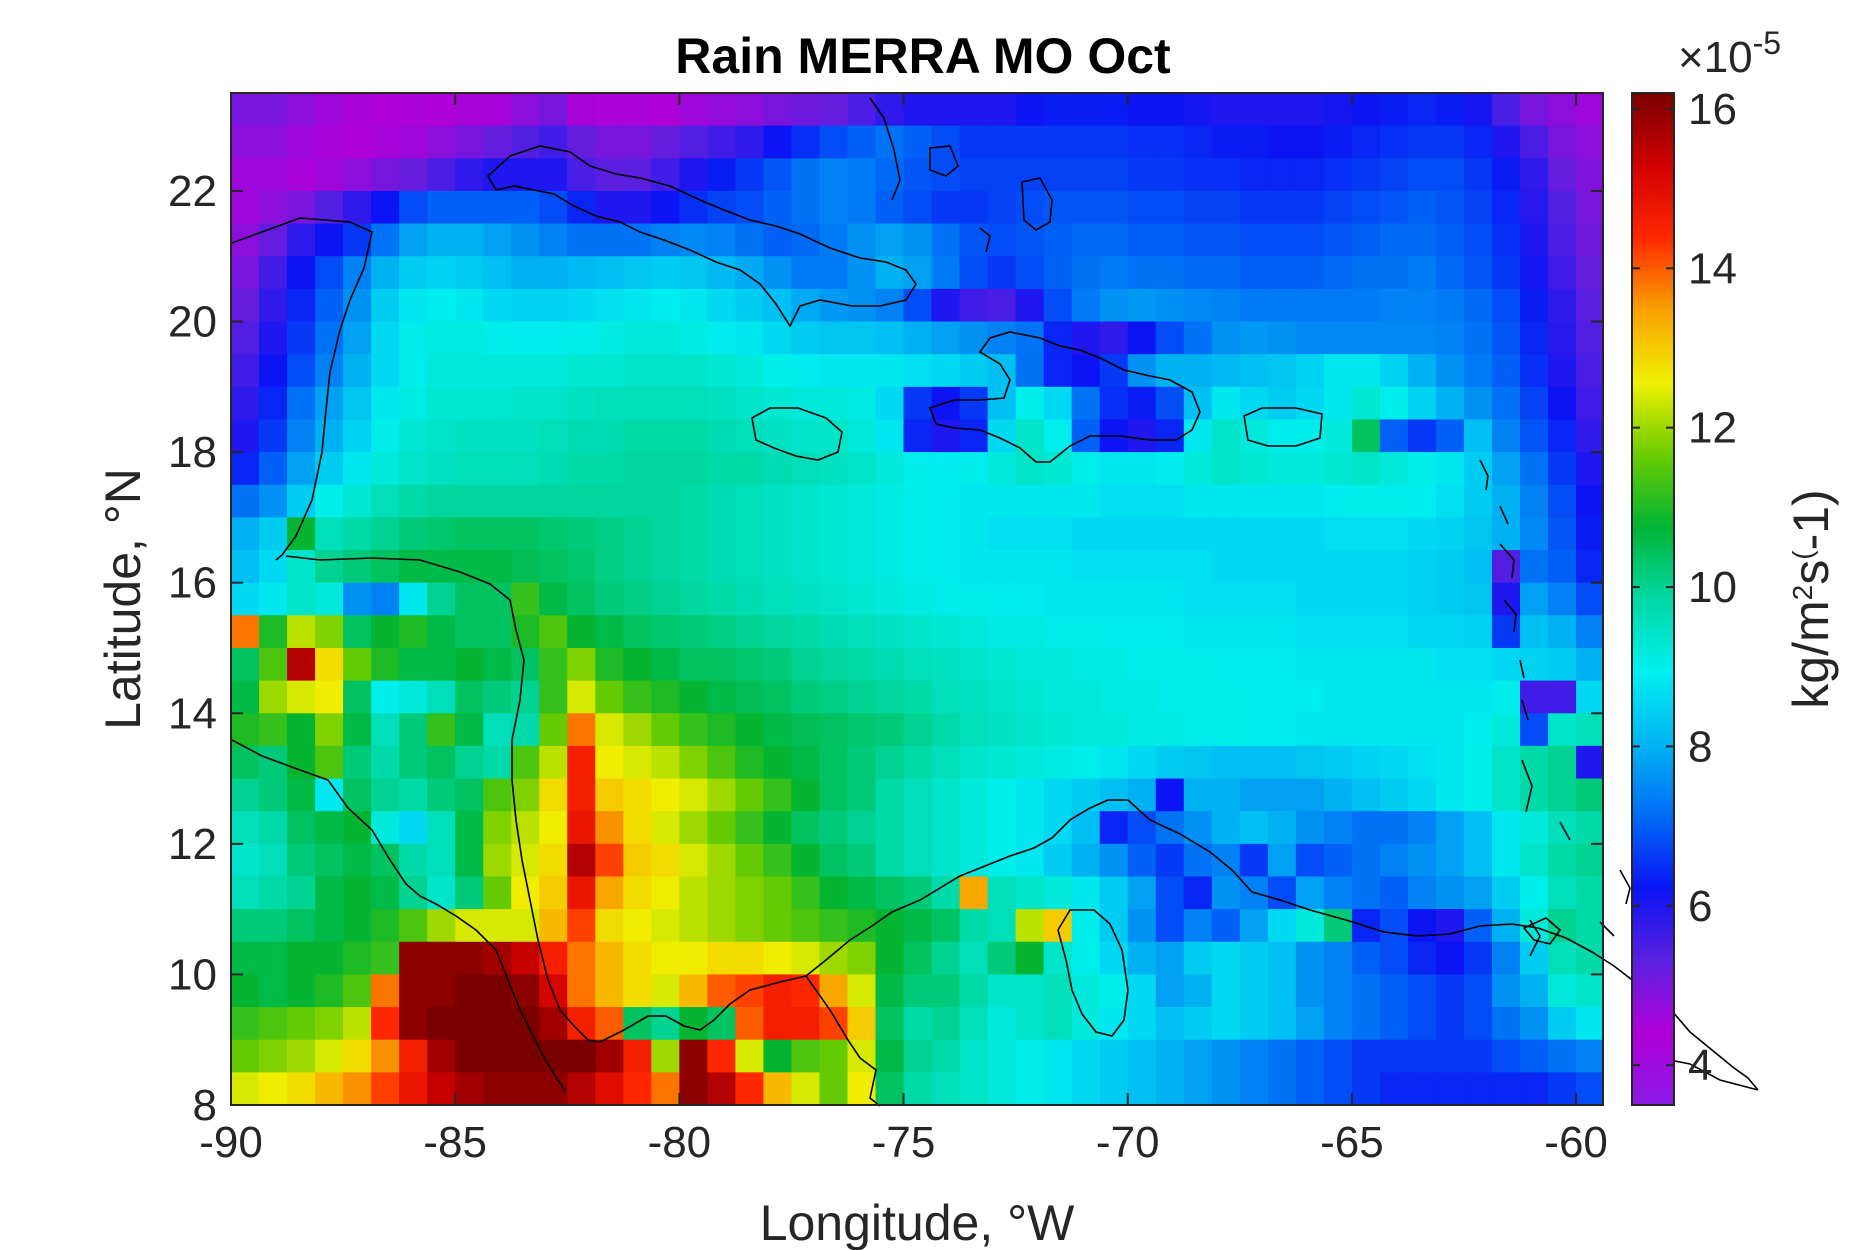 Image resolution: width=1875 pixels, height=1250 pixels. What do you see at coordinates (192, 713) in the screenshot?
I see `y-tick-label: 14` at bounding box center [192, 713].